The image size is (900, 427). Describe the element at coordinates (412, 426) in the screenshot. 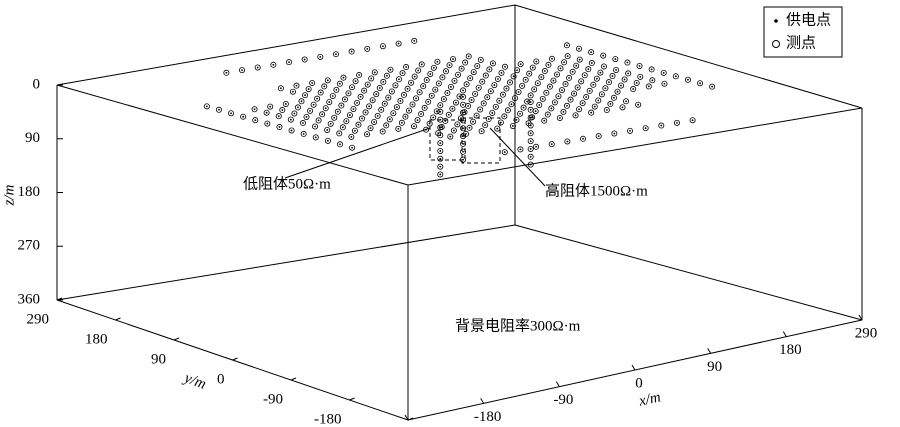

I see `x-tick-label: -290` at that location.